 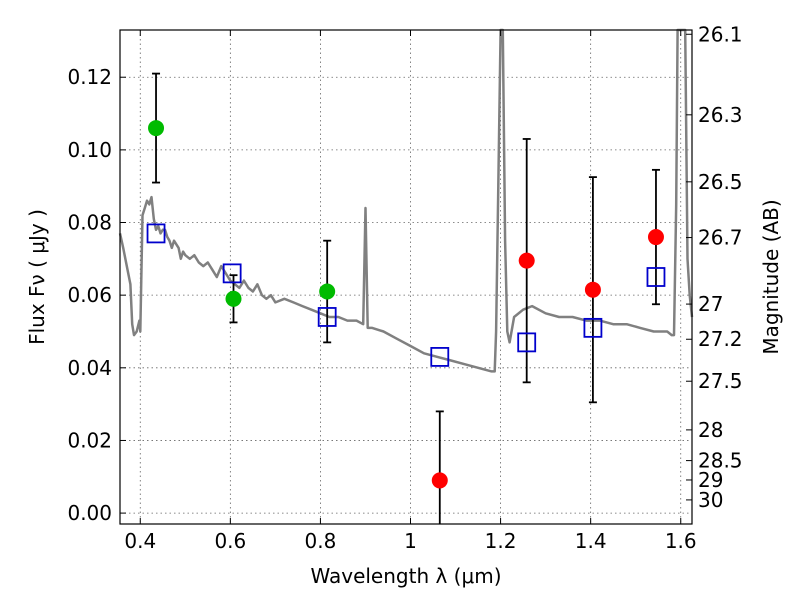 I want to click on y-tick-label: 0.12, so click(x=89, y=77).